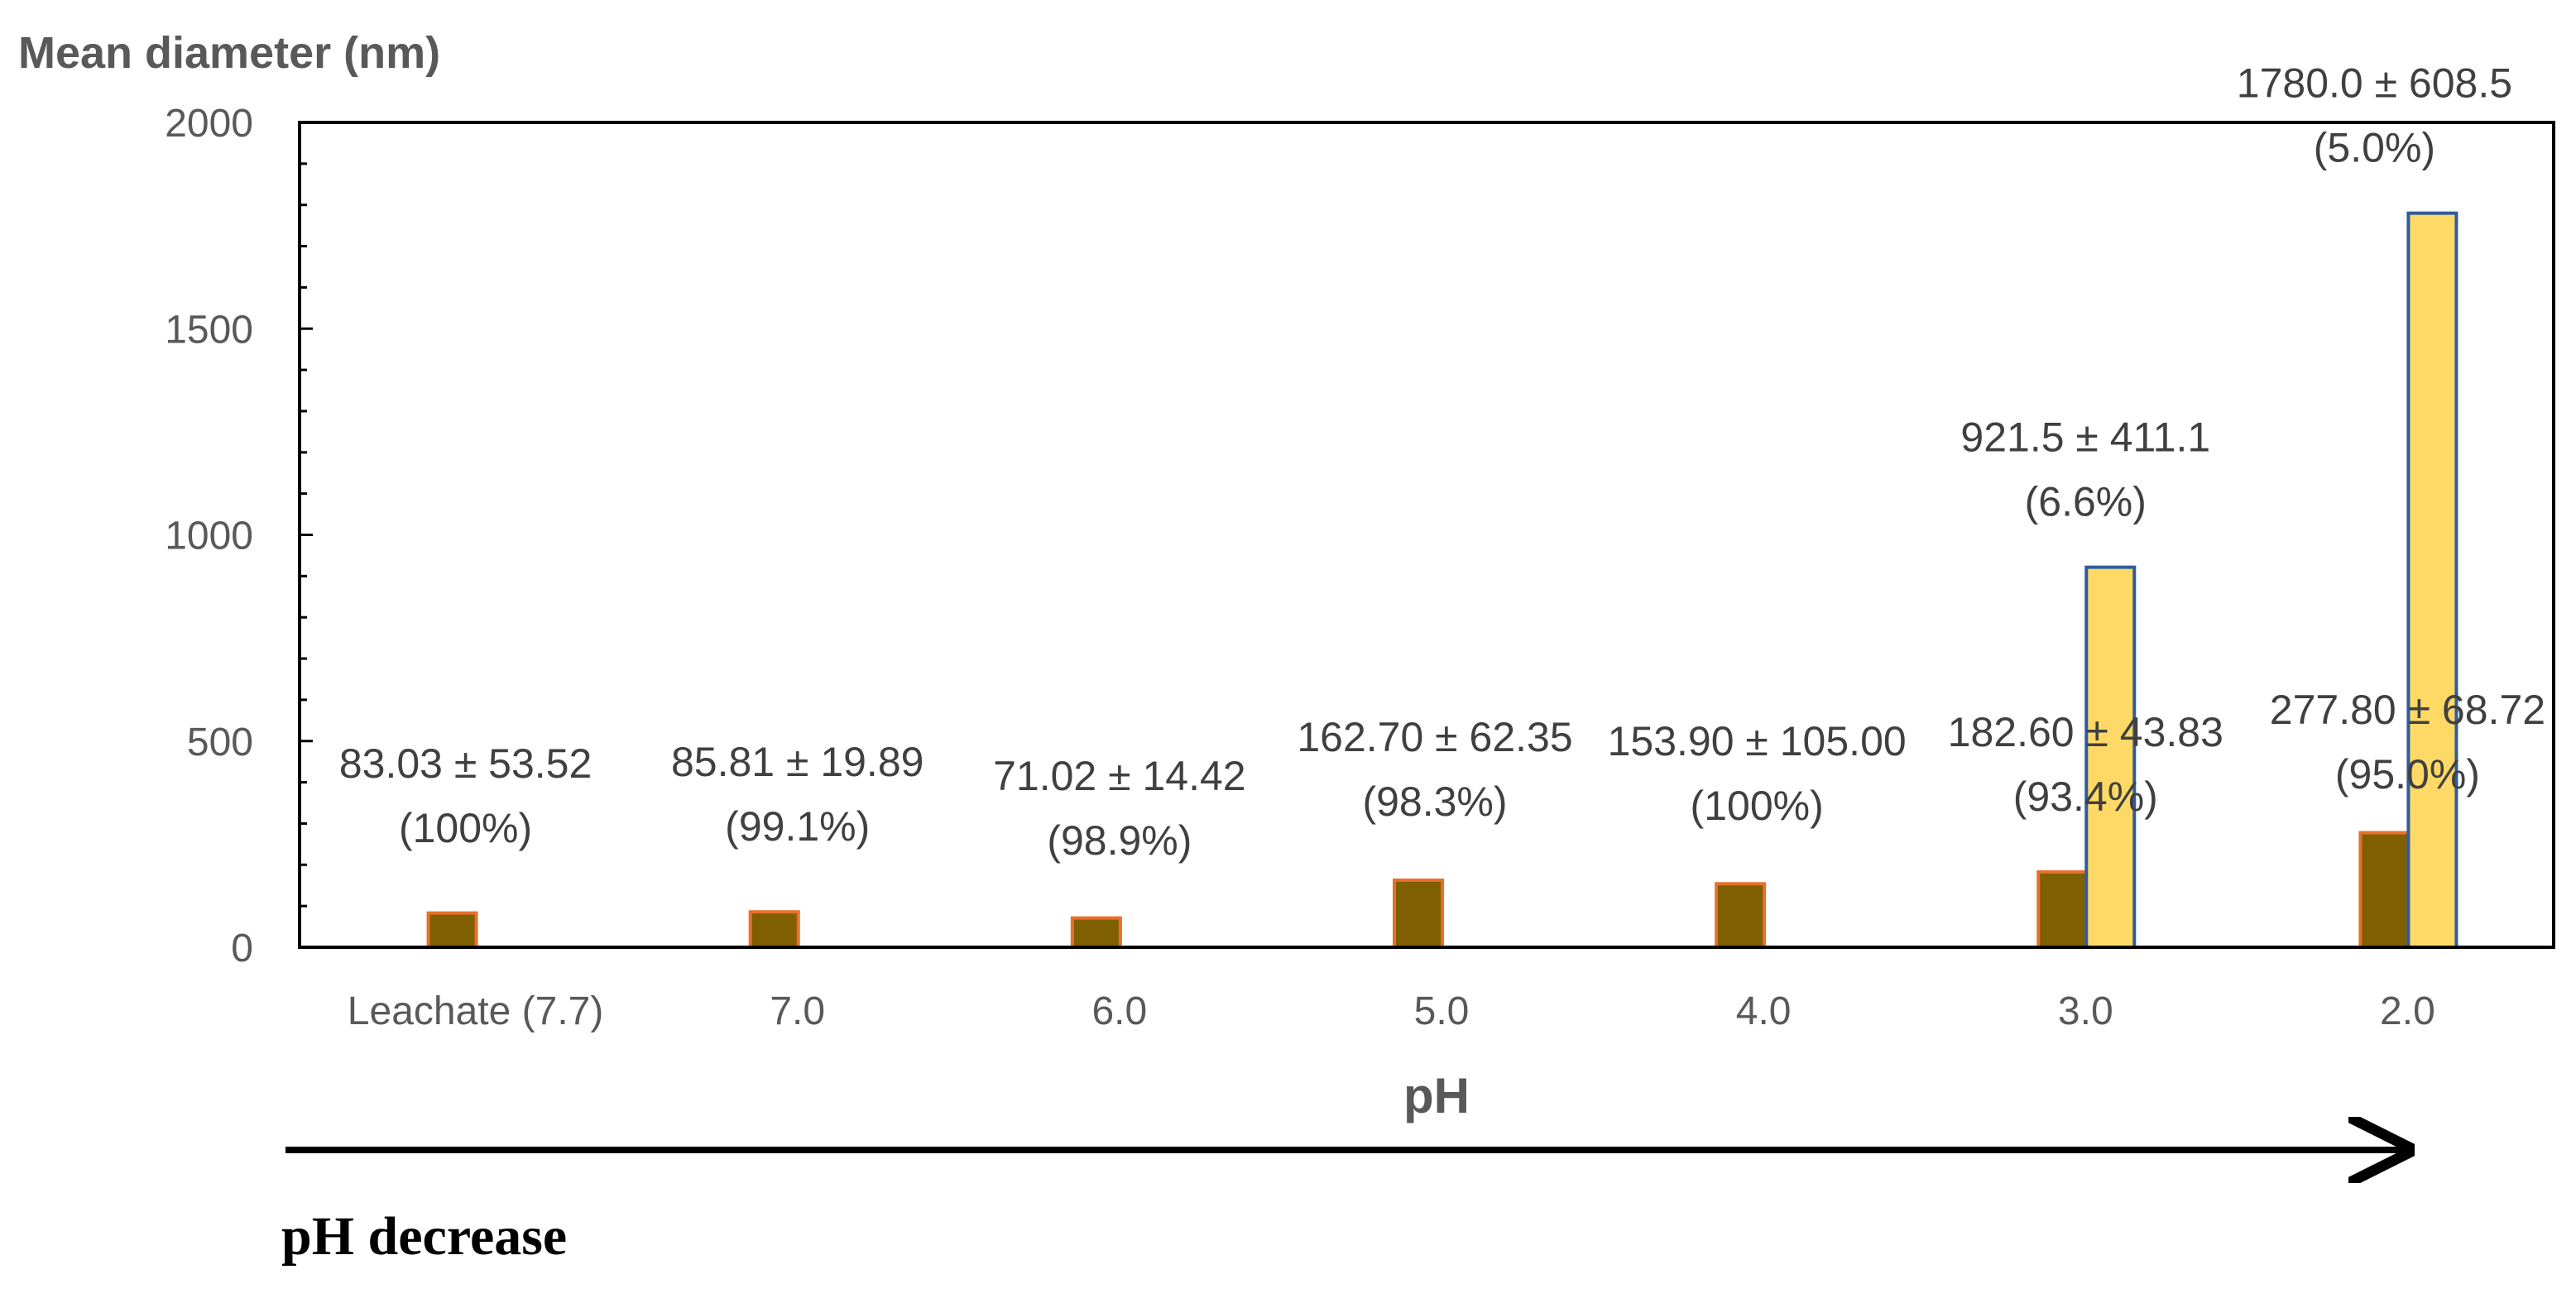  I want to click on data-label: (6.6%), so click(2086, 502).